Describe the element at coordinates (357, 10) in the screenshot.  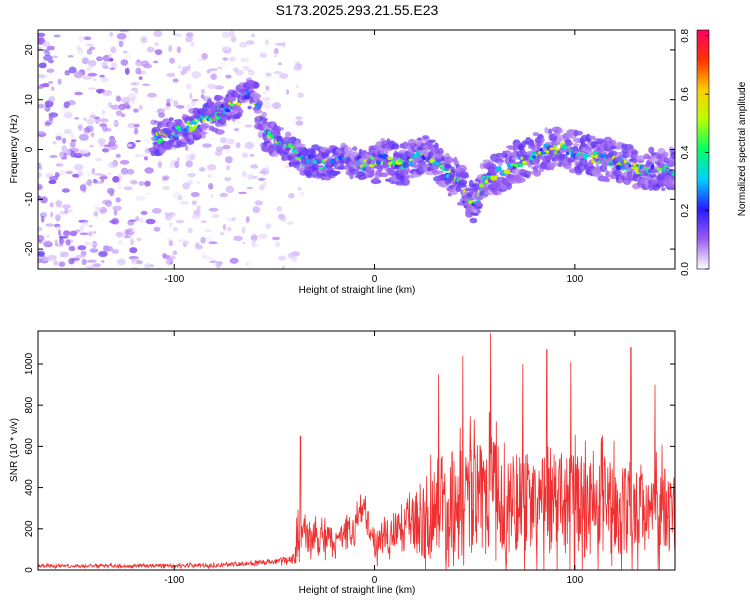
I see `figure-title: S173.2025.293.21.55.E23` at that location.